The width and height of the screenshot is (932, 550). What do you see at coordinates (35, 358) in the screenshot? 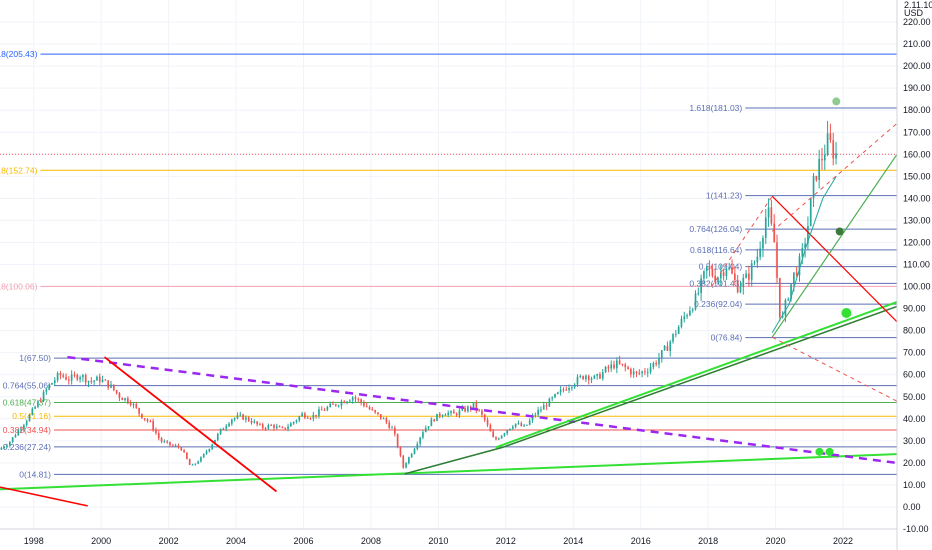
I see `fib-level-label: 1(67.50)` at bounding box center [35, 358].